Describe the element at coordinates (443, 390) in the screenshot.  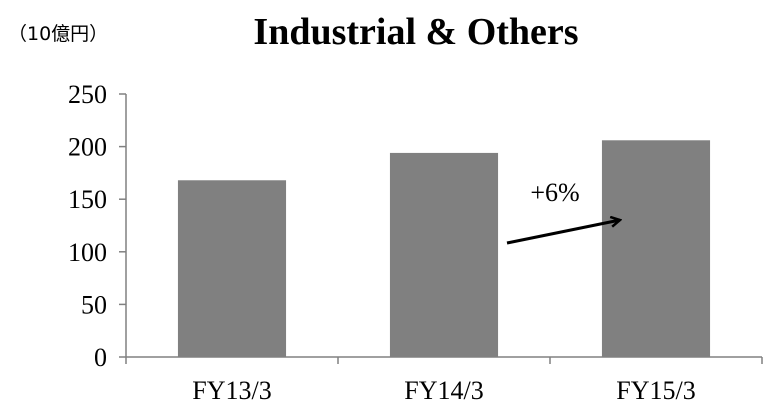
I see `x-tick-label: FY14/3` at that location.